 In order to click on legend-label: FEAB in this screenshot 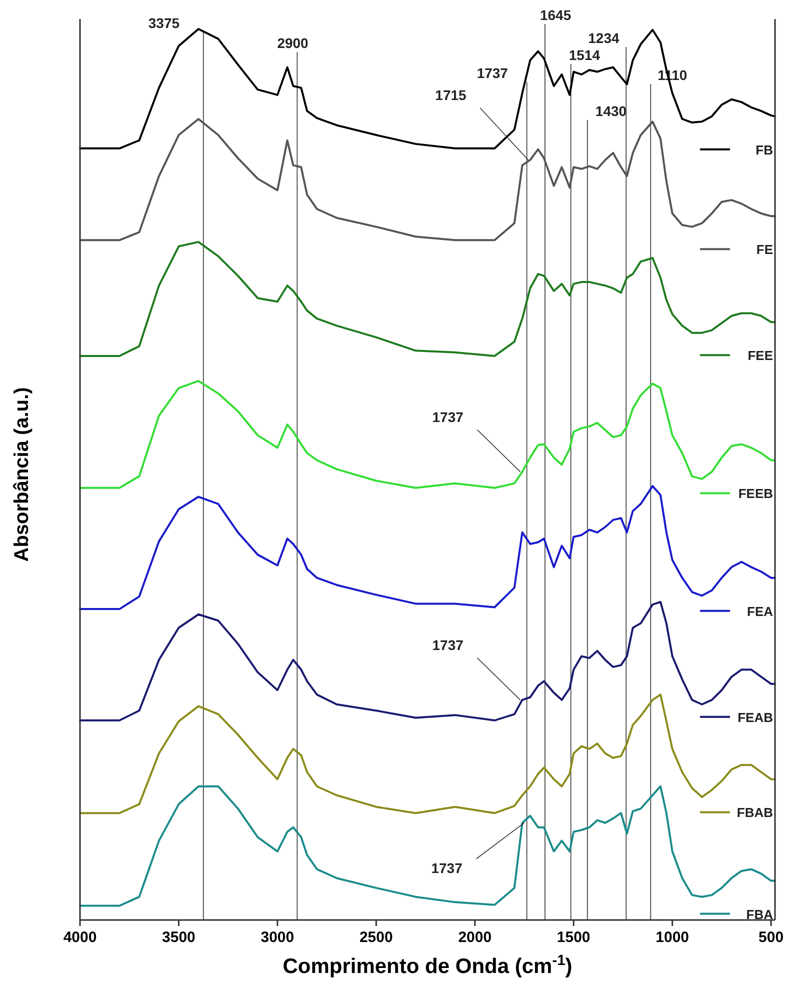, I will do `click(755, 717)`.